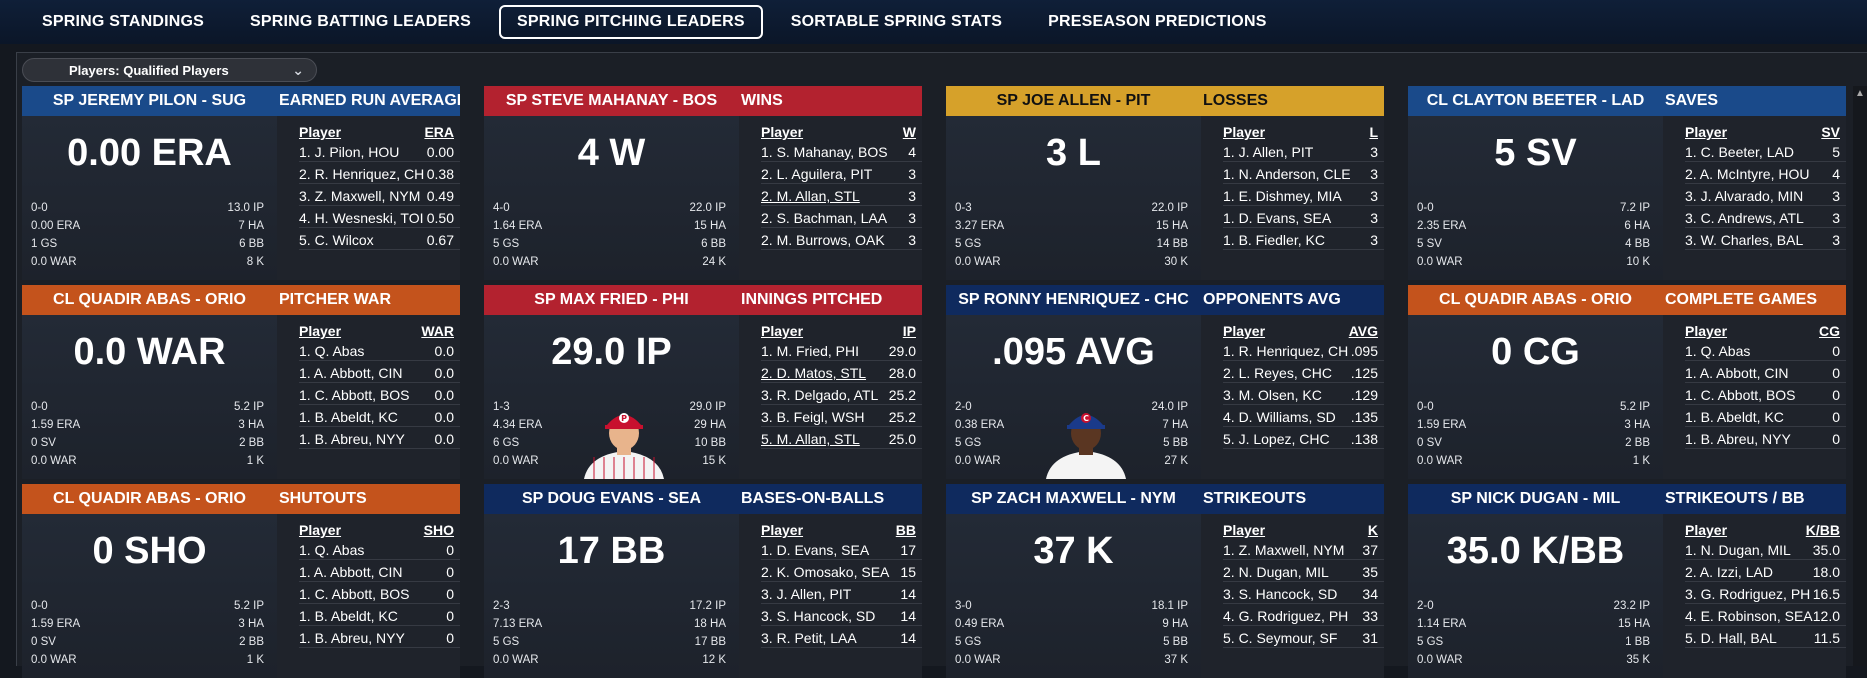  I want to click on table-row: 5. J. Lopez, CHC .138, so click(1303, 439).